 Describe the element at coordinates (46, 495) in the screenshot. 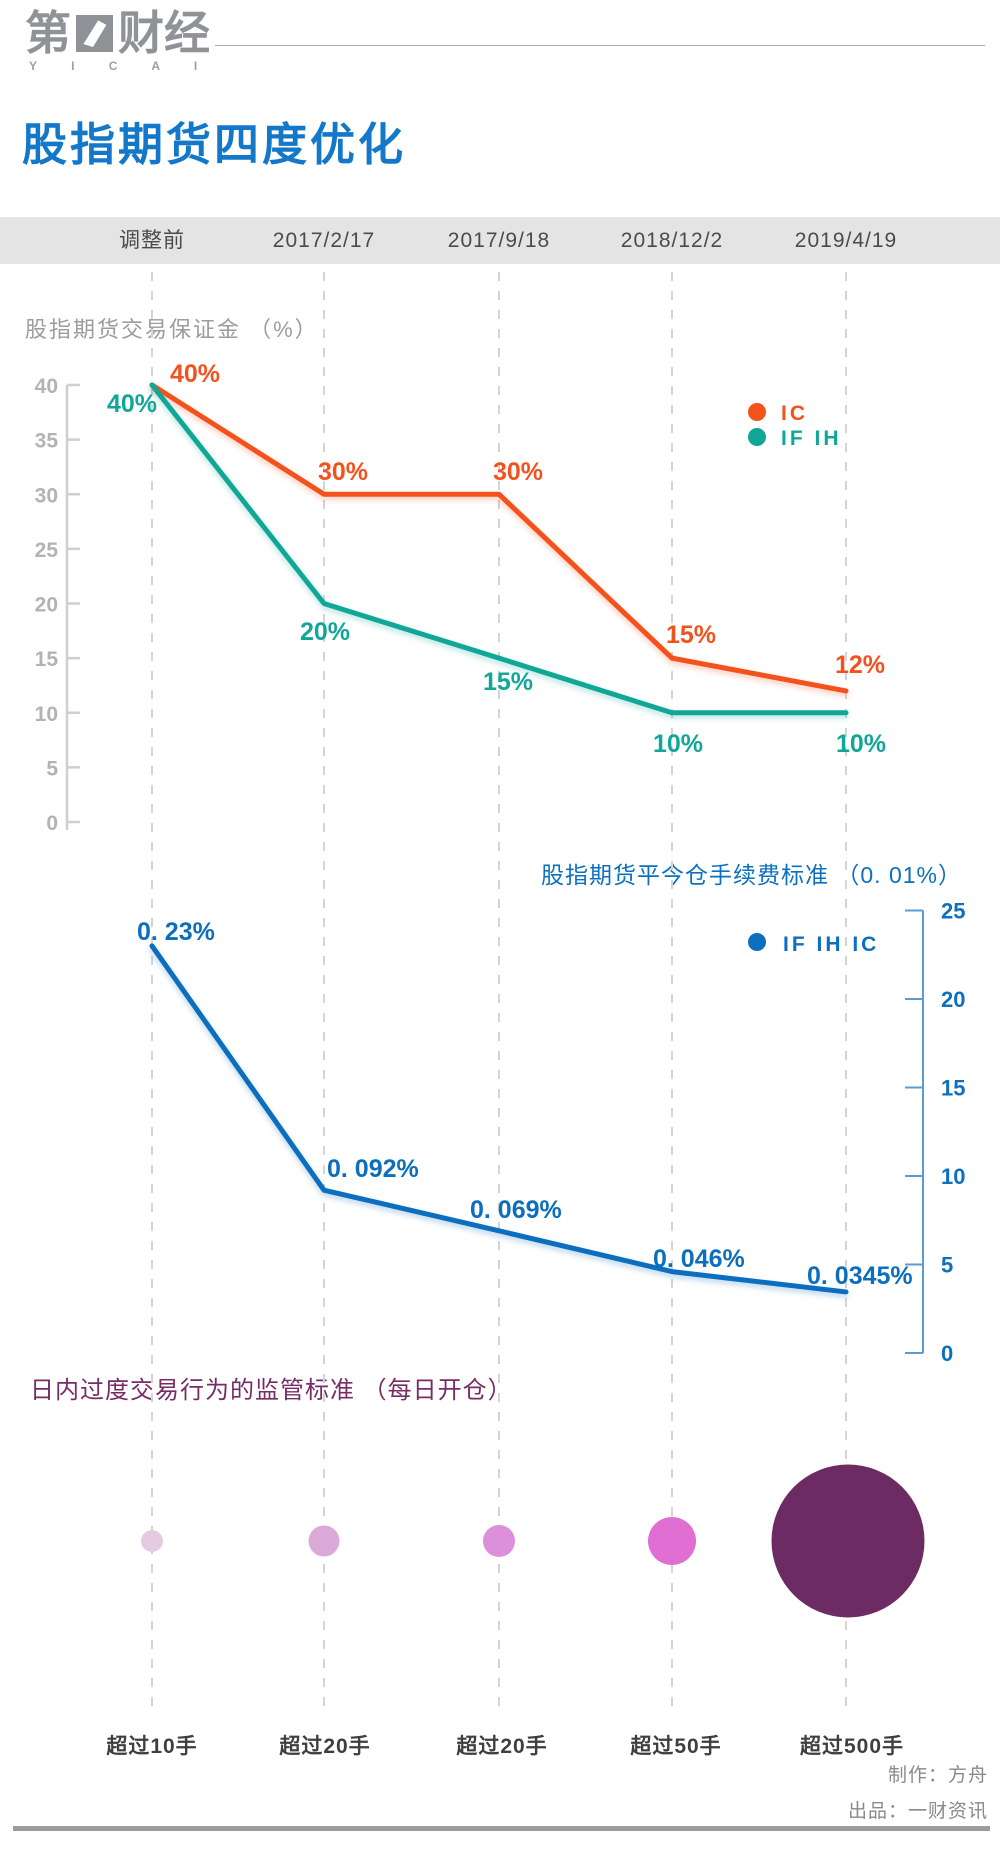

I see `margin-axis-tick-label: 30` at that location.